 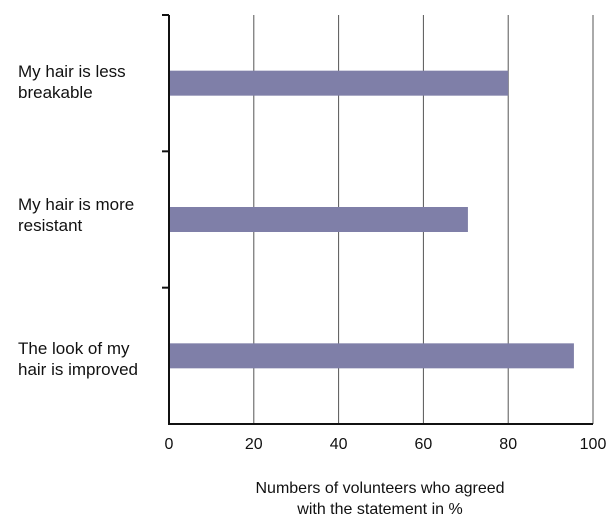 What do you see at coordinates (55, 92) in the screenshot?
I see `category-label-line: breakable` at bounding box center [55, 92].